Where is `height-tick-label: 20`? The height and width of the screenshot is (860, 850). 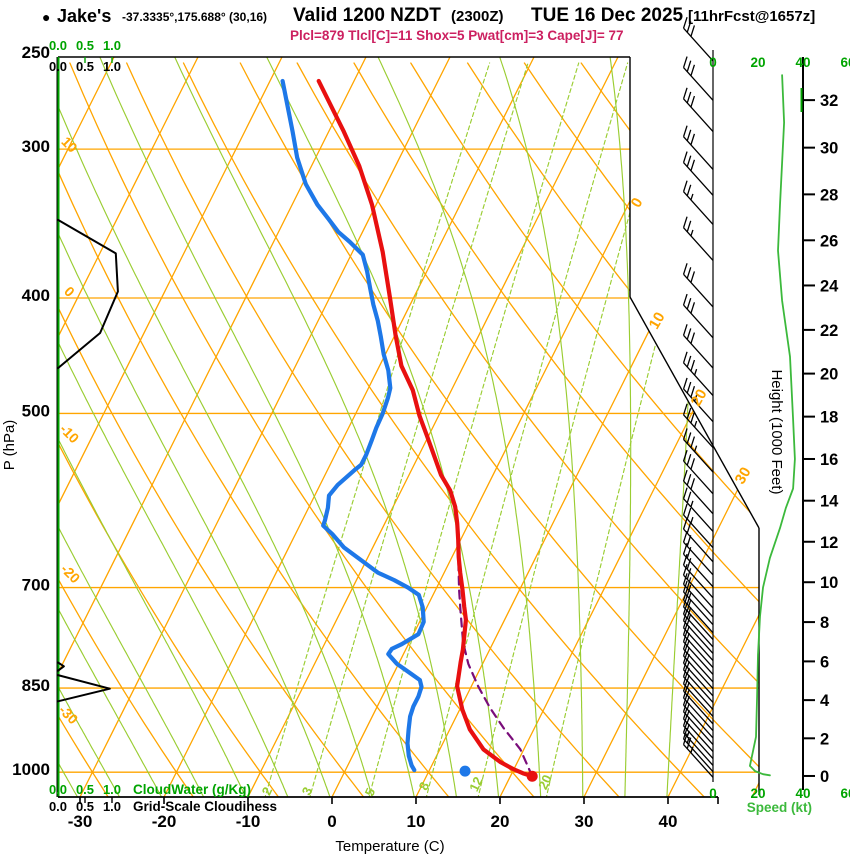
height-tick-label: 20 is located at coordinates (829, 375).